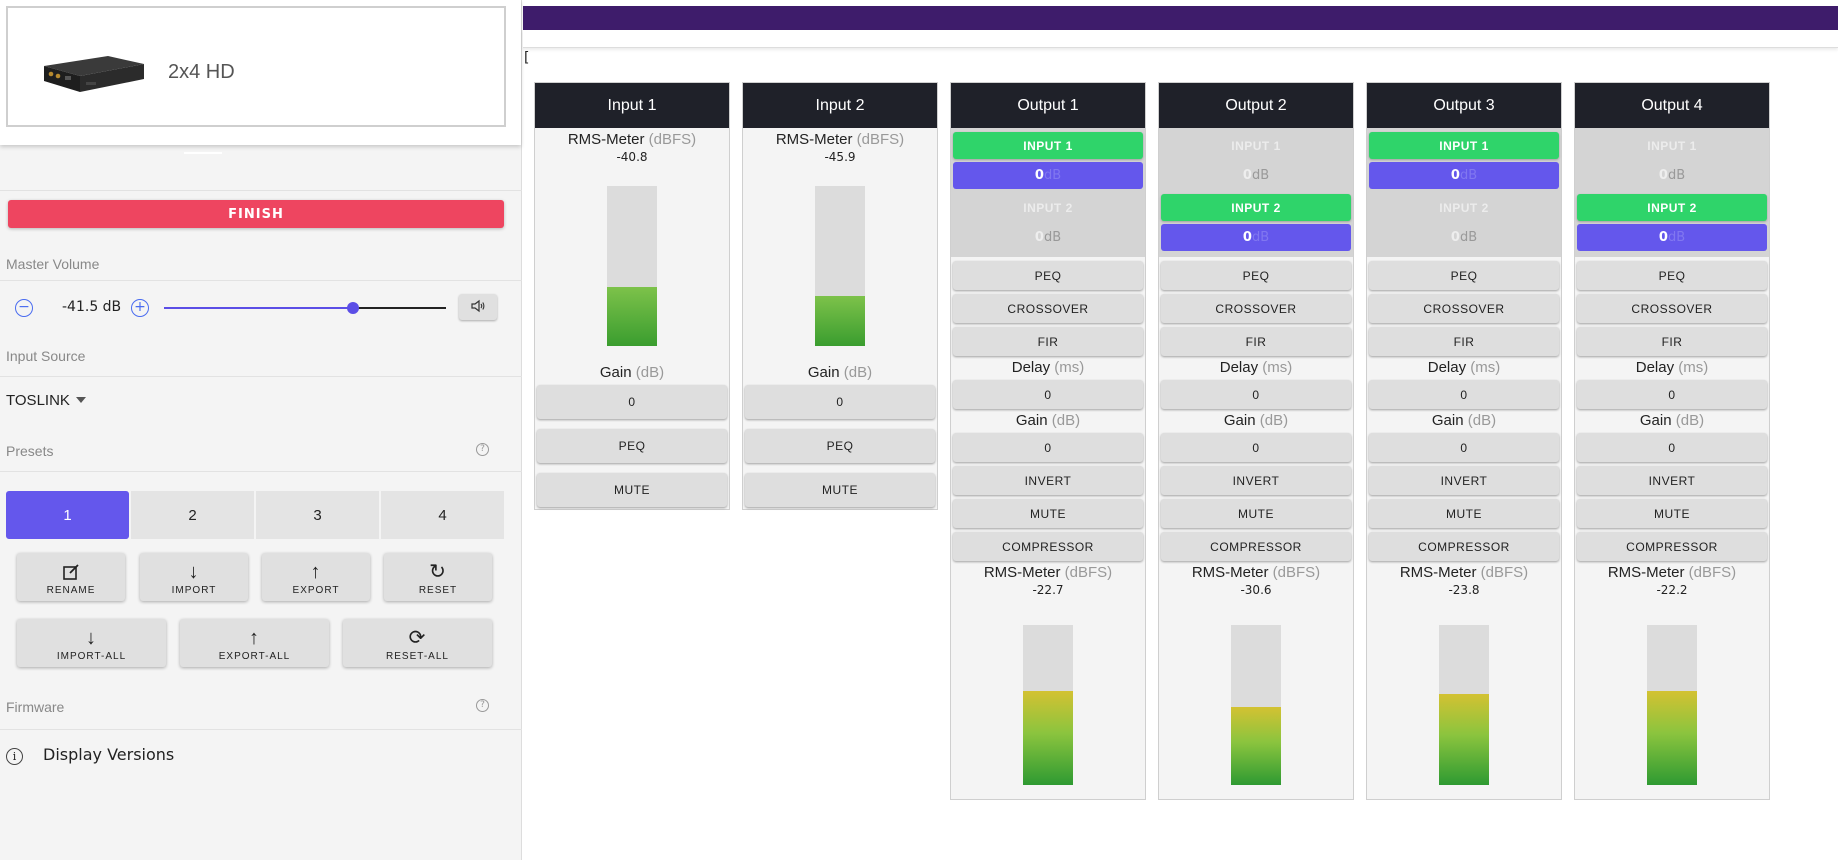 This screenshot has width=1838, height=860. Describe the element at coordinates (438, 577) in the screenshot. I see `reset-button: ↻ RESET` at that location.